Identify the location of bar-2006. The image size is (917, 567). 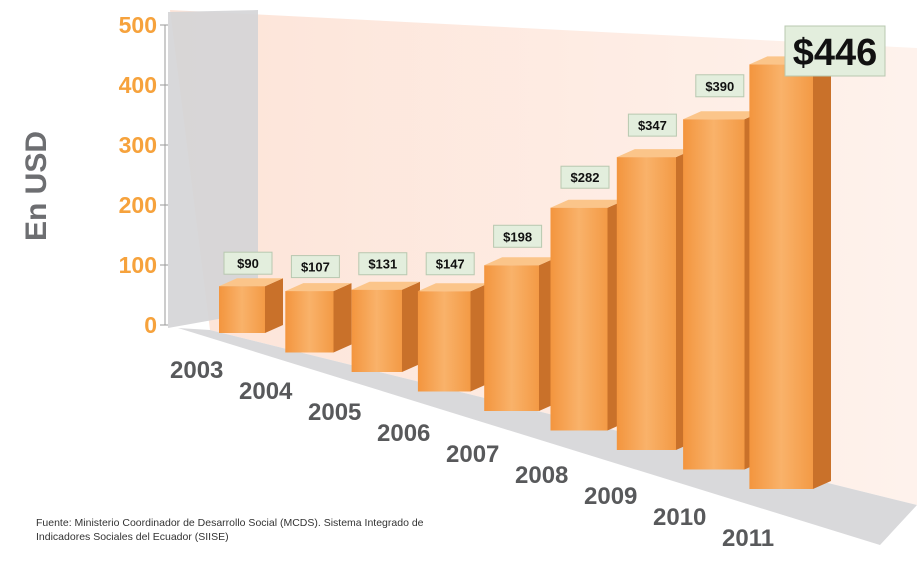
(453, 337).